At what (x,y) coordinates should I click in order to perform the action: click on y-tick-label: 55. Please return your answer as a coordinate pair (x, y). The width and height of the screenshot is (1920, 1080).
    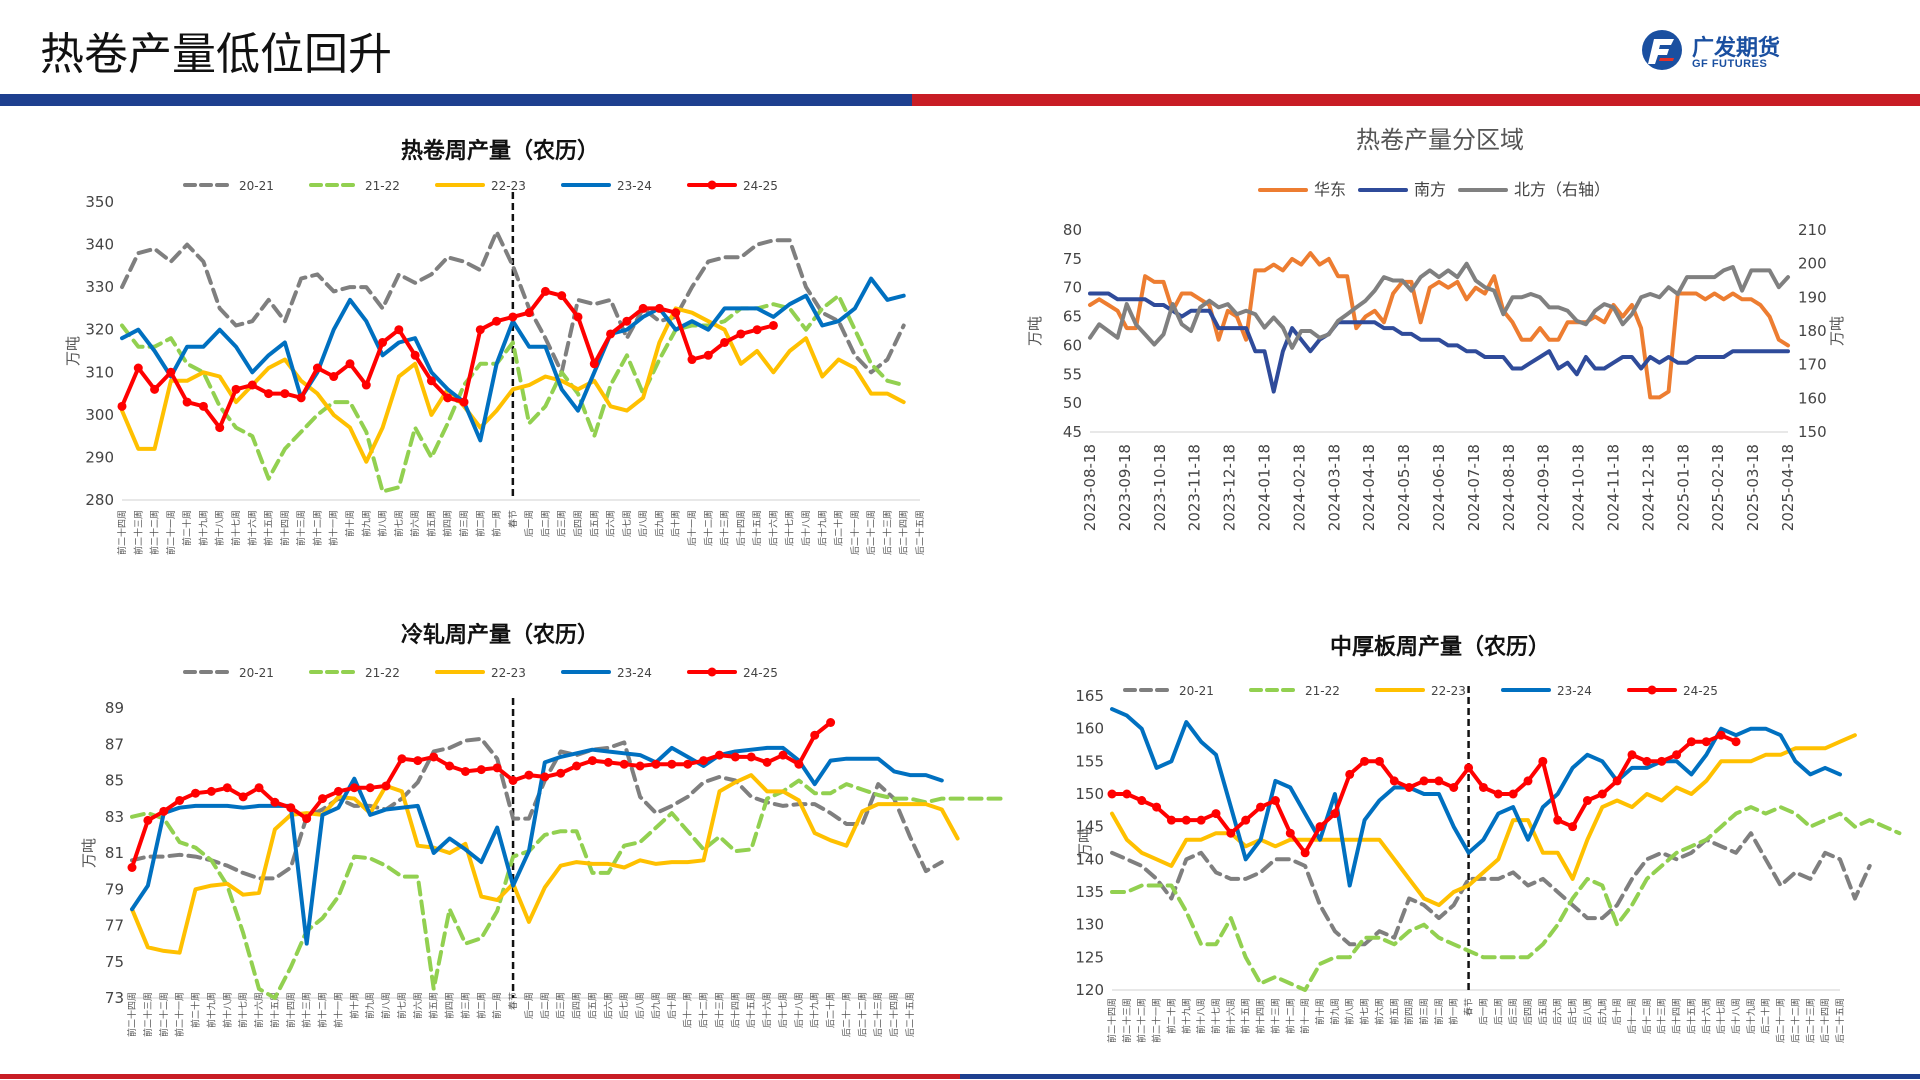
    Looking at the image, I should click on (1072, 374).